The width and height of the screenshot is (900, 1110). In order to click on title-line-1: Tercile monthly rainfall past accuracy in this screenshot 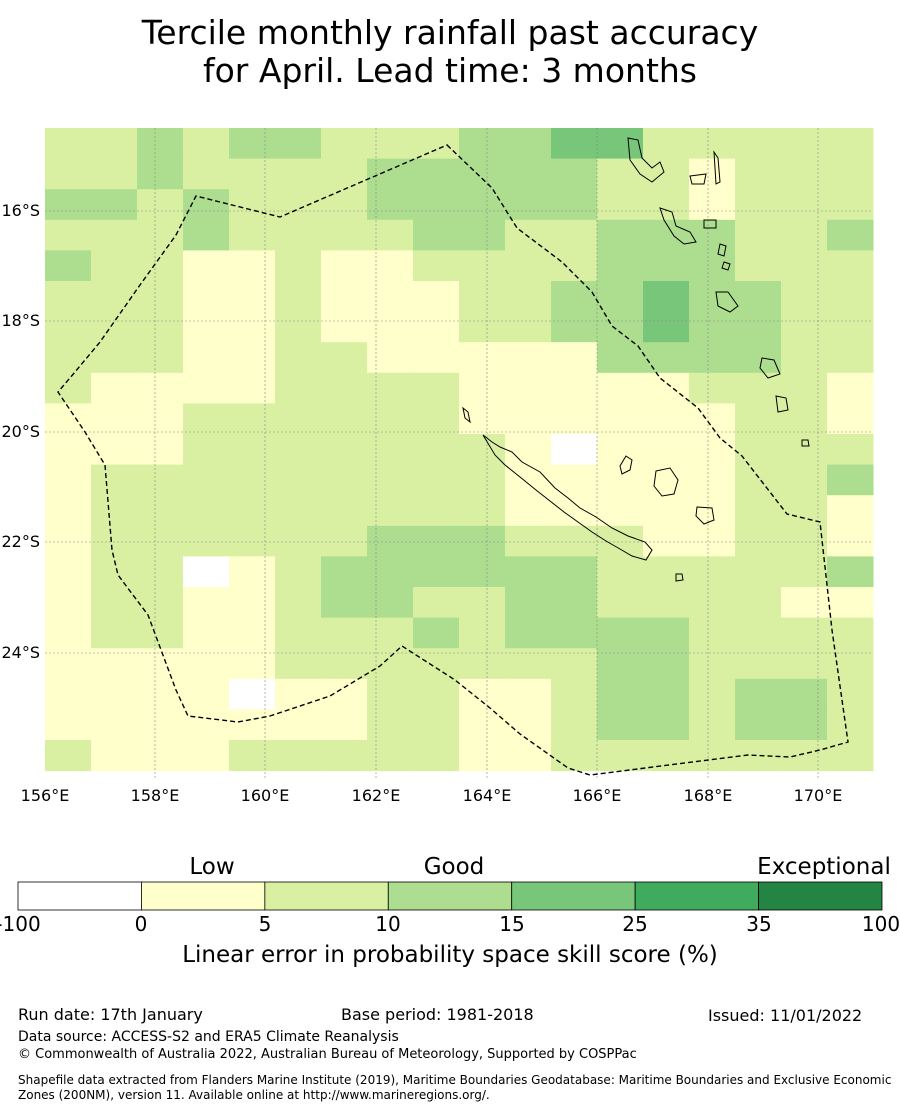, I will do `click(450, 32)`.